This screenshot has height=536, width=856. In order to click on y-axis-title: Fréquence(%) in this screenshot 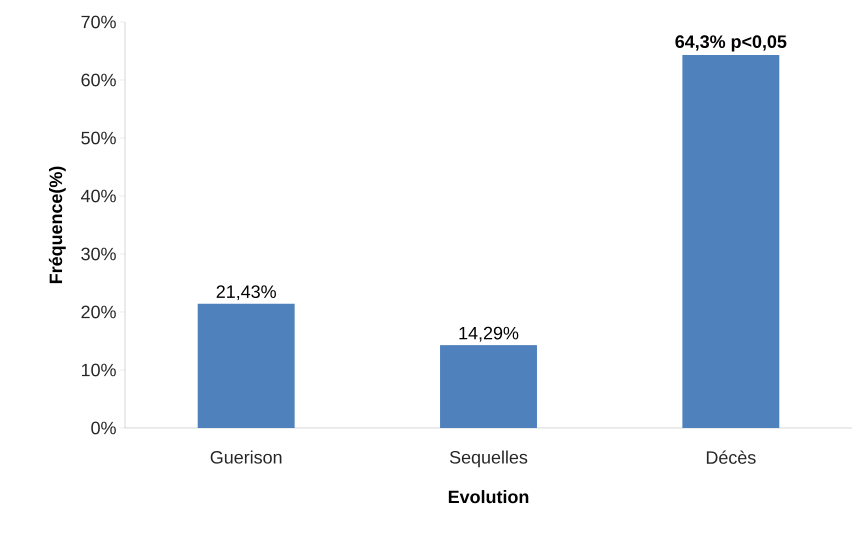, I will do `click(57, 225)`.